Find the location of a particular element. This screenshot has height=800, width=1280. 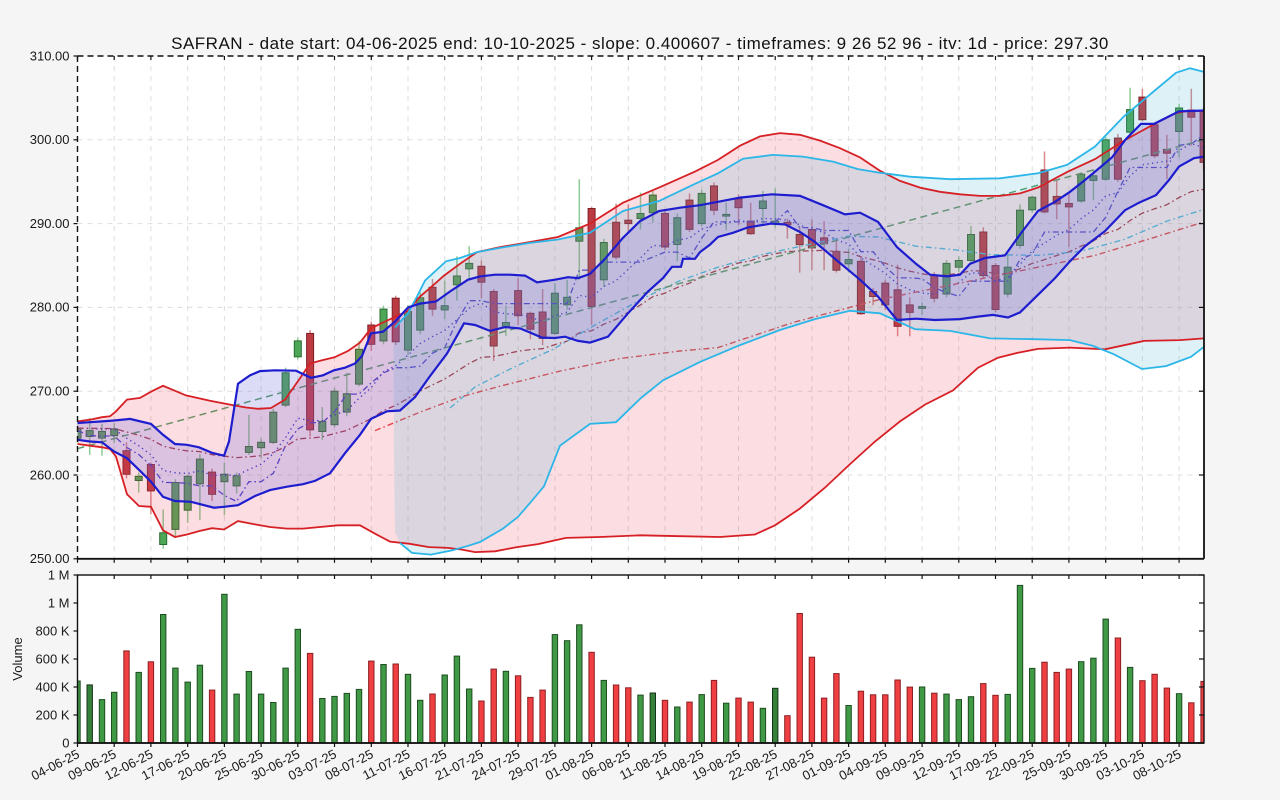

svg-text: 260.00 is located at coordinates (50, 474).